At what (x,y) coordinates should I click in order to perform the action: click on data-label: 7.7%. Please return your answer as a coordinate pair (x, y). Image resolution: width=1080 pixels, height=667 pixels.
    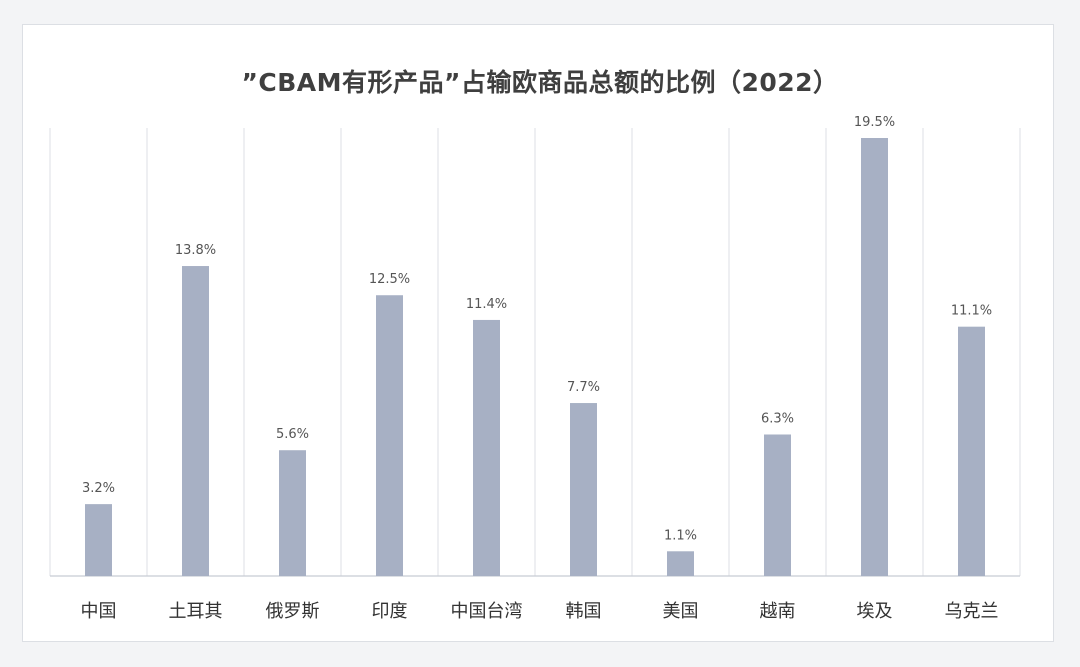
    Looking at the image, I should click on (583, 387).